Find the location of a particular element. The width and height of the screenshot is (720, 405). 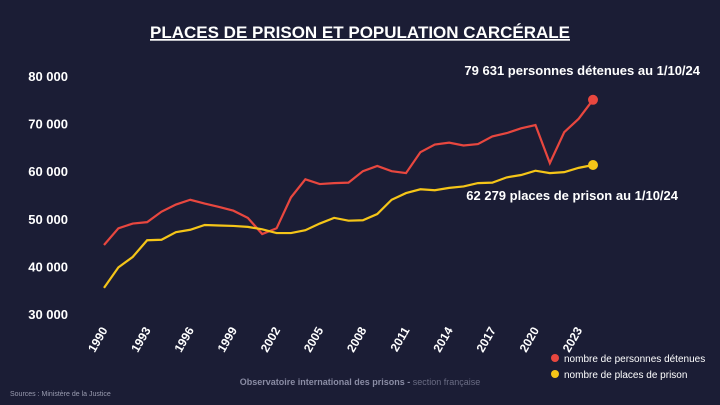

source: Sources : Ministère de la Justice is located at coordinates (60, 394).